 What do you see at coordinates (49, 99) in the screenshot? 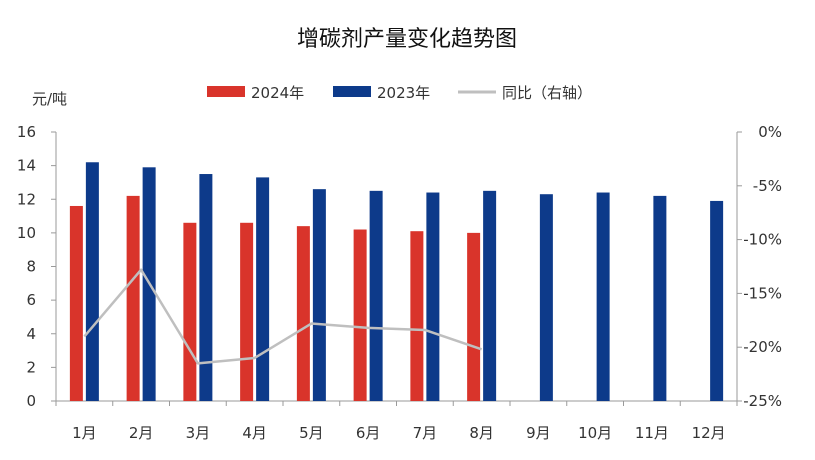
I see `y-axis-label: 元/吨` at bounding box center [49, 99].